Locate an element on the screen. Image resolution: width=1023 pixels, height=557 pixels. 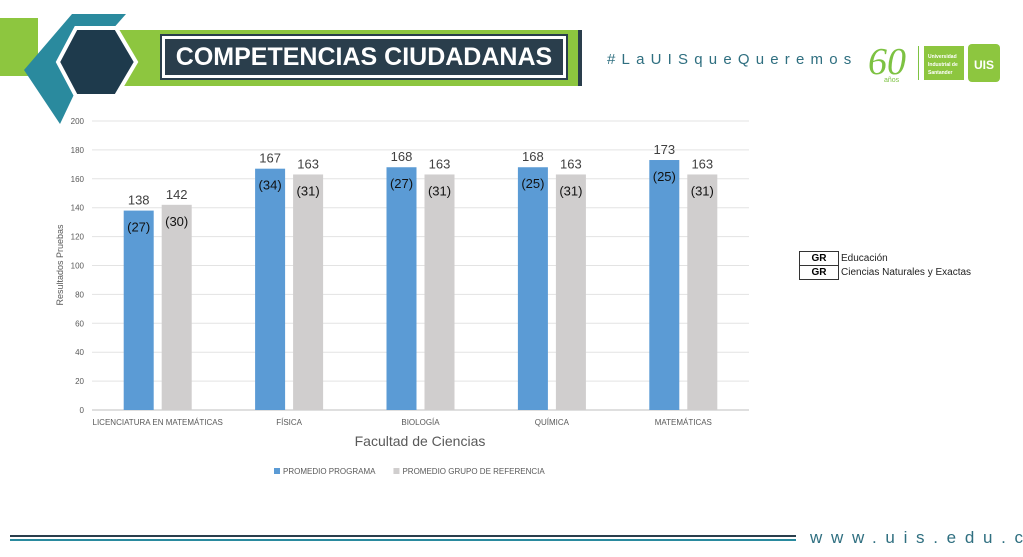
anniversary-number: 60 is located at coordinates (887, 62).